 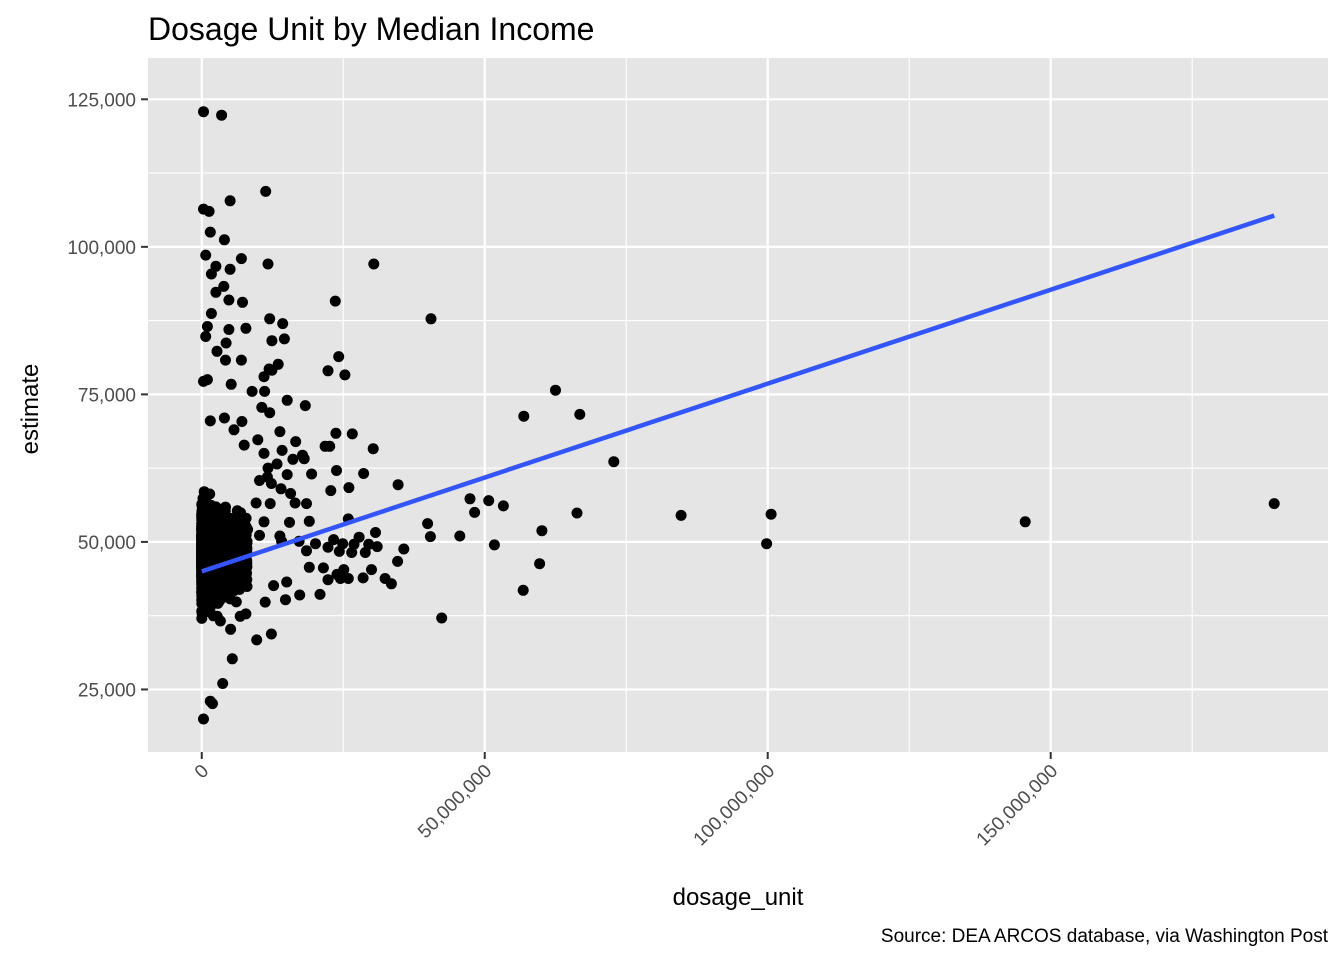 What do you see at coordinates (738, 897) in the screenshot?
I see `x-axis-title: dosage_unit` at bounding box center [738, 897].